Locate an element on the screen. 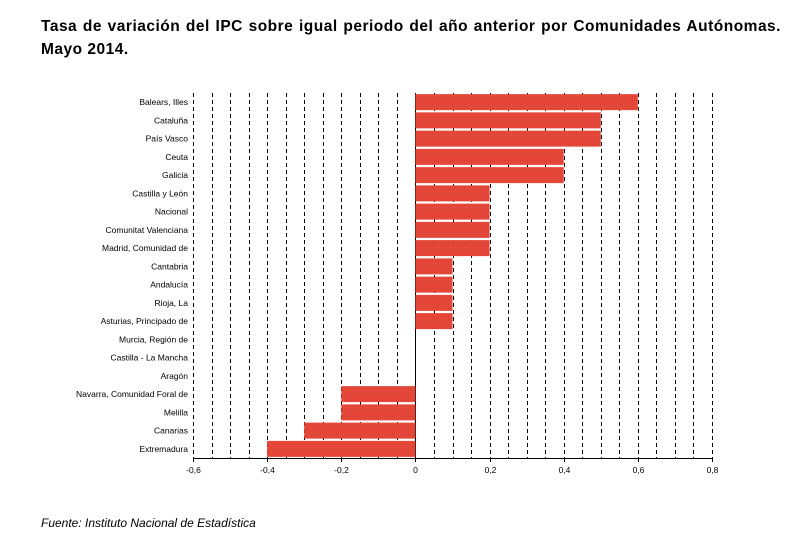 This screenshot has width=799, height=558. category-label: Ceuta is located at coordinates (176, 157).